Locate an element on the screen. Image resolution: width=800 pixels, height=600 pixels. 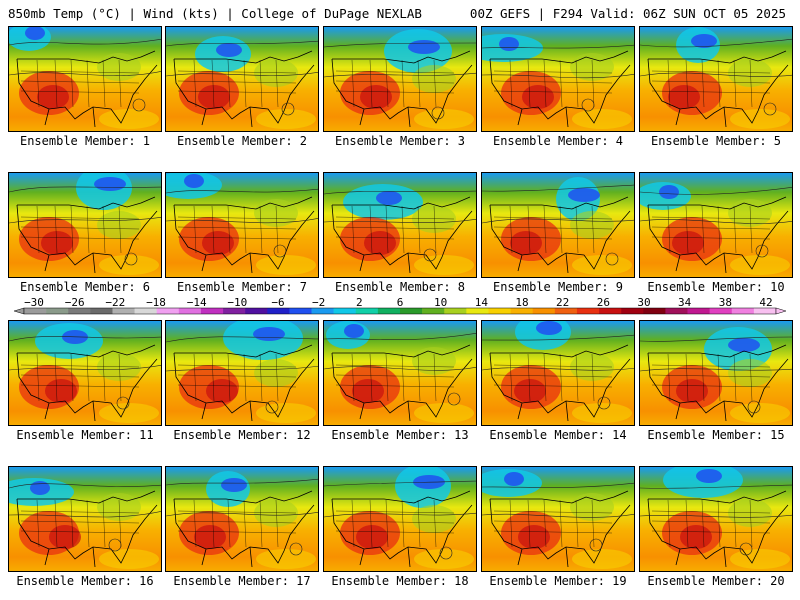
ensemble-panel: Ensemble Member: 6 is located at coordinates (85, 238).